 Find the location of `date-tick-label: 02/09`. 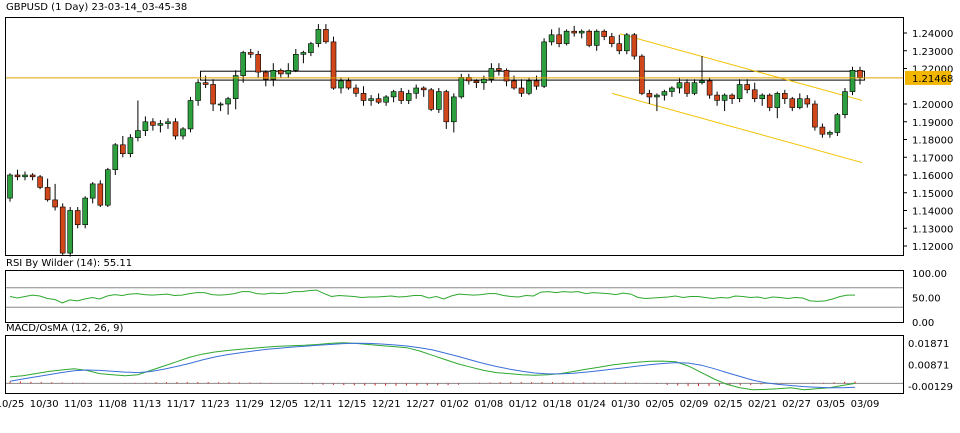

date-tick-label: 02/09 is located at coordinates (694, 404).